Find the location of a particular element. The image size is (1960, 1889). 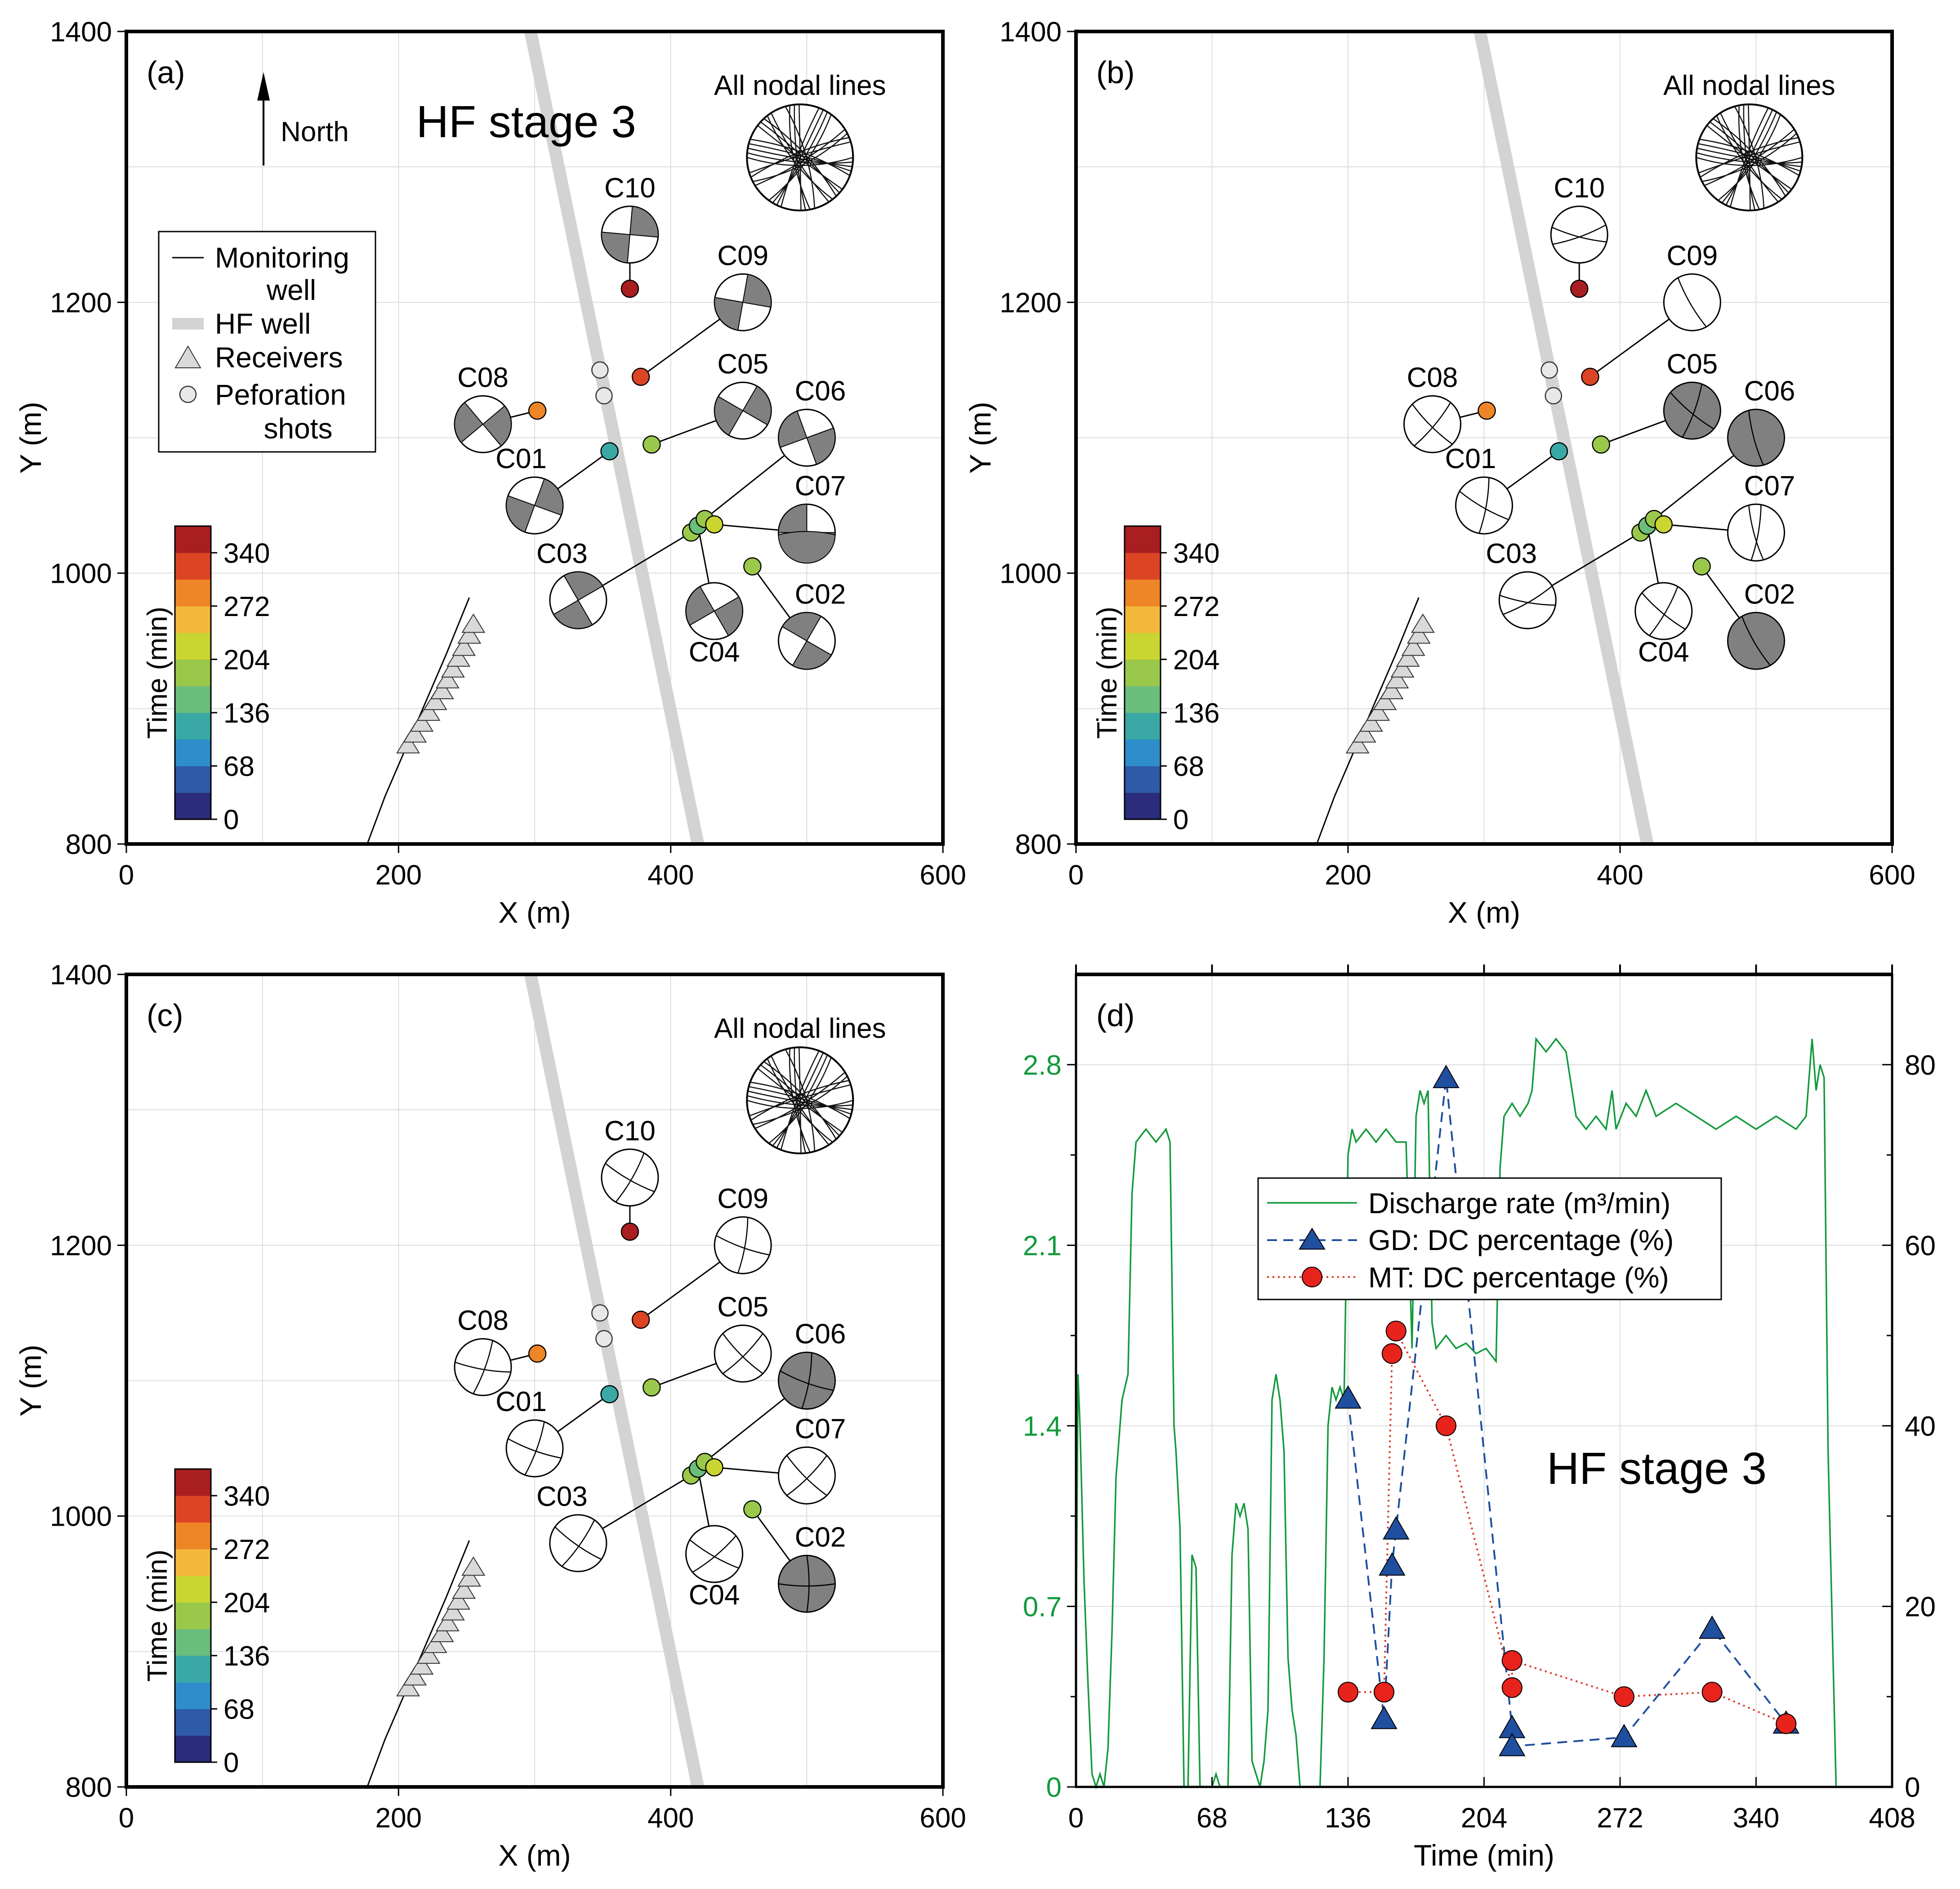

event-label: C07 is located at coordinates (820, 485).